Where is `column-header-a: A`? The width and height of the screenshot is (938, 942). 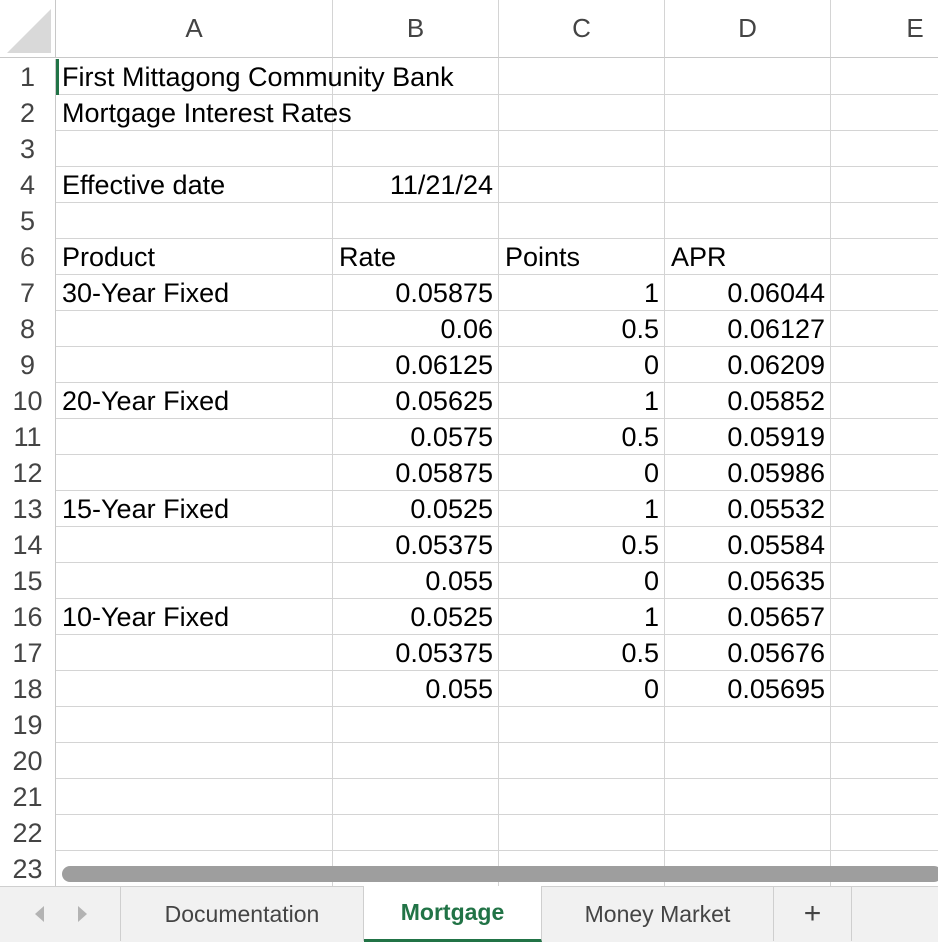
column-header-a: A is located at coordinates (194, 29).